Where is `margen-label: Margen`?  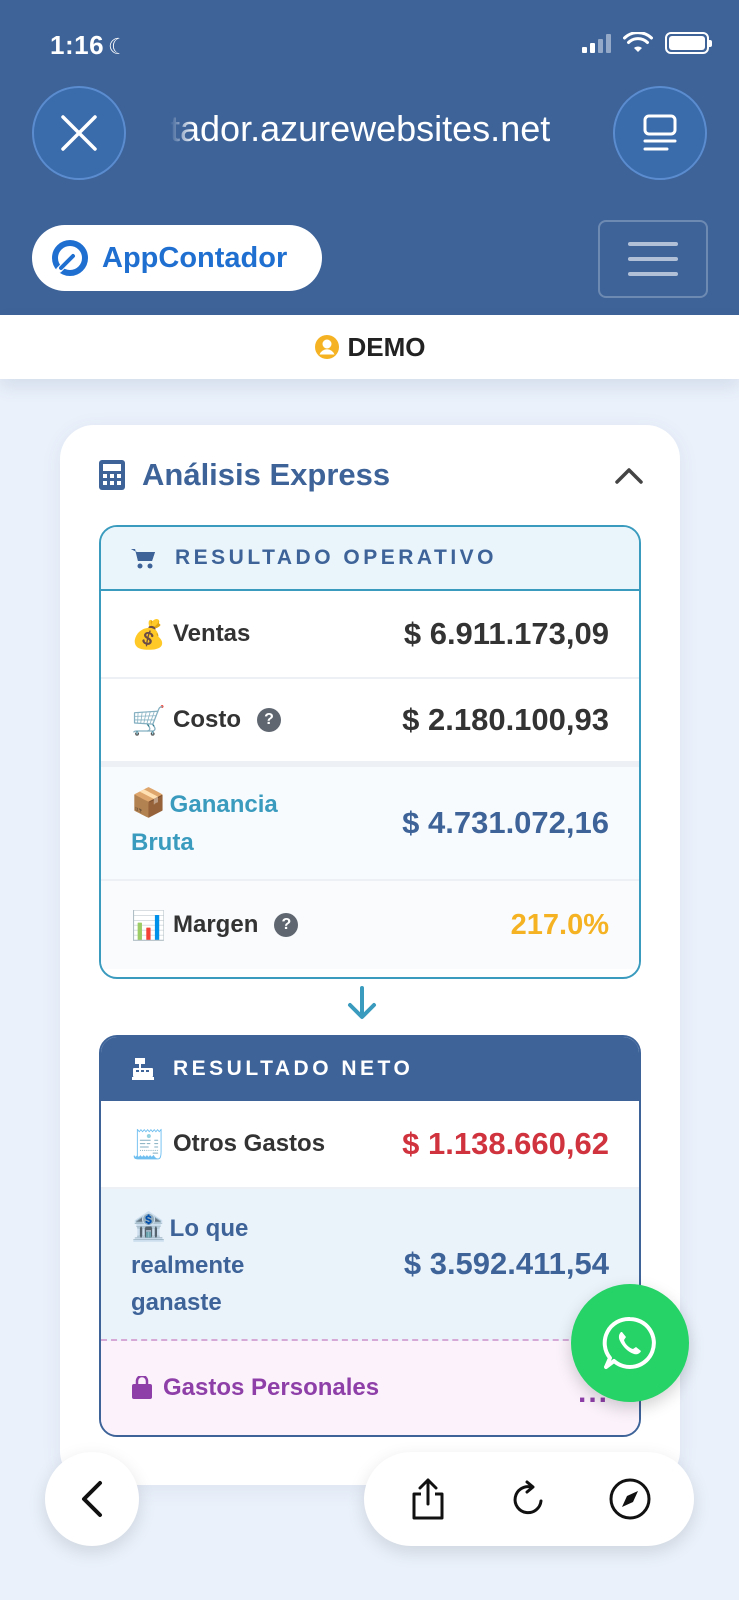 margen-label: Margen is located at coordinates (216, 924).